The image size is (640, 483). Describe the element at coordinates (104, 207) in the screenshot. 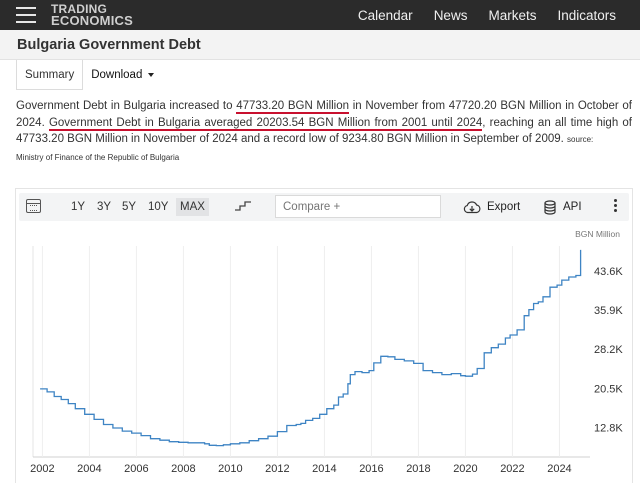

I see `range-3y: 3Y` at that location.